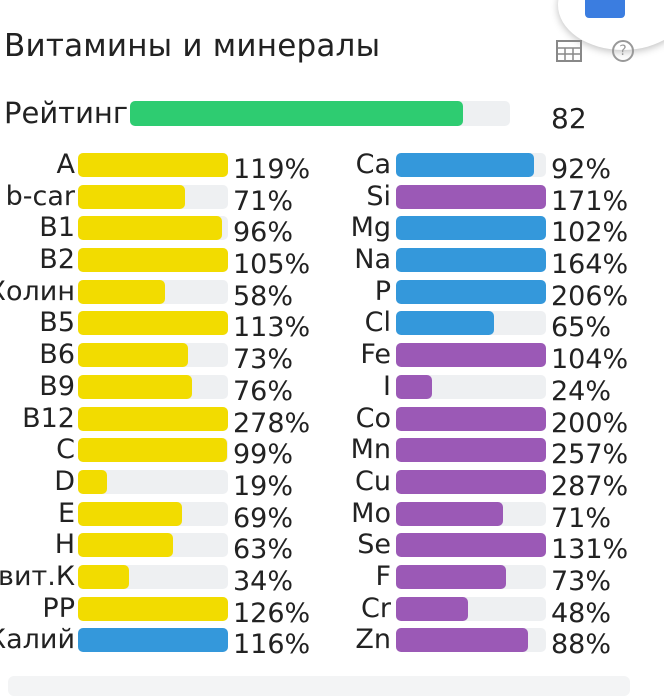 The height and width of the screenshot is (696, 664). What do you see at coordinates (623, 51) in the screenshot?
I see `help-icon: ?` at bounding box center [623, 51].